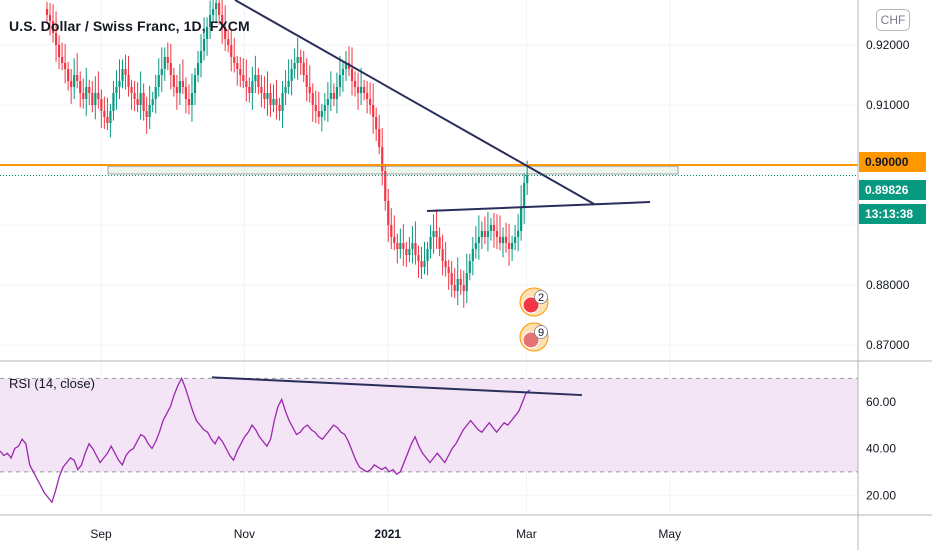 This screenshot has width=932, height=555. I want to click on event-count-label: 2, so click(541, 298).